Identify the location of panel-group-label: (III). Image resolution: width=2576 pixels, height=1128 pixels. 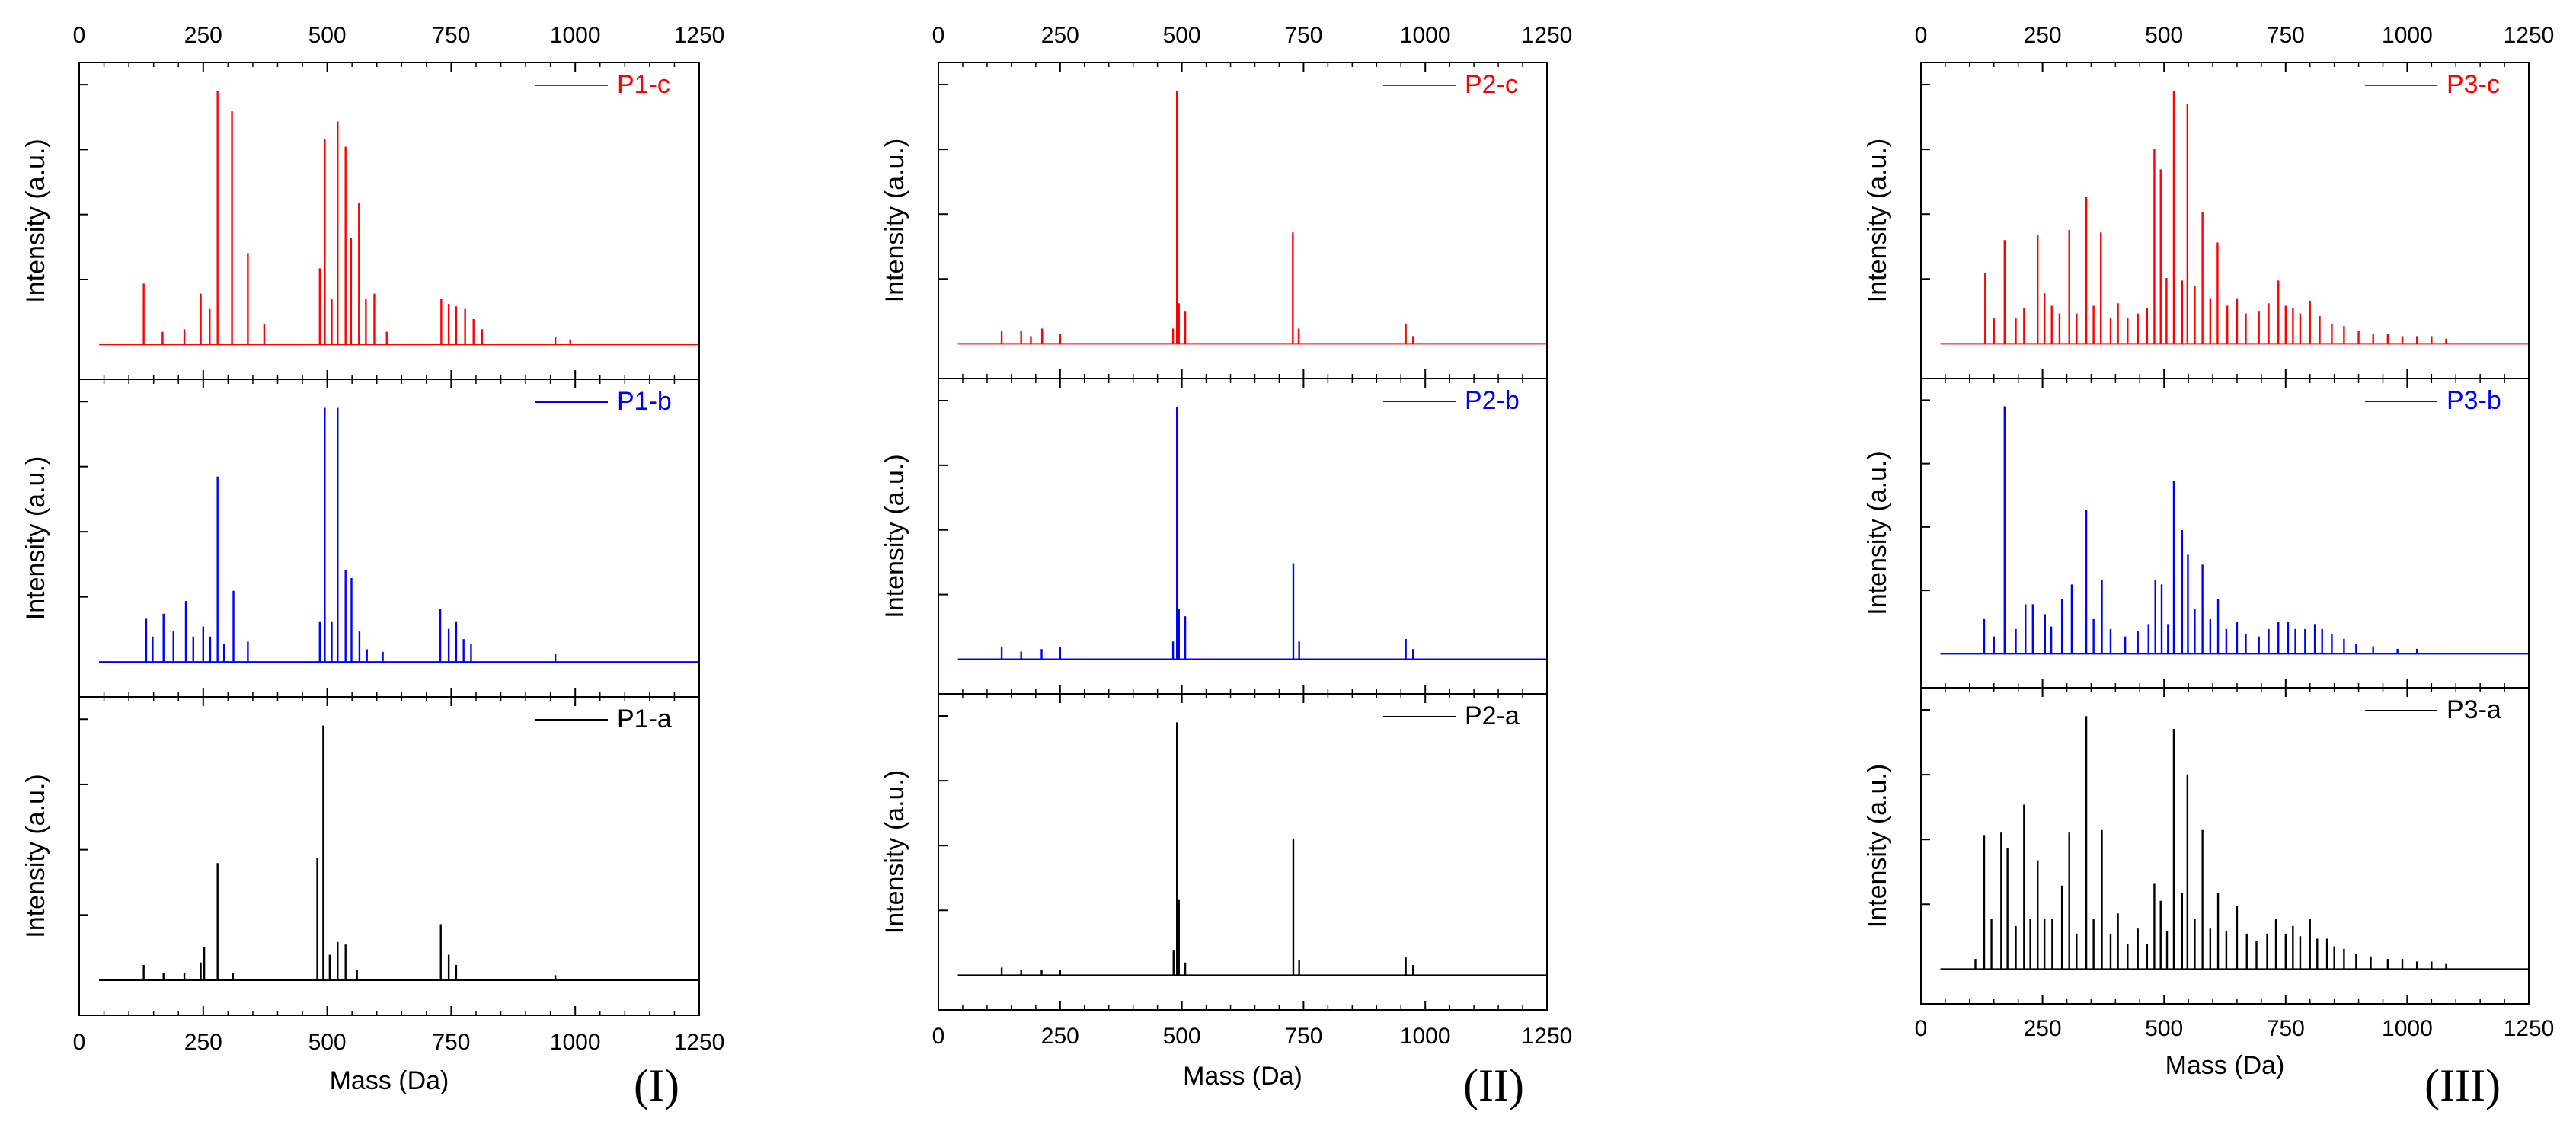
(2462, 1085).